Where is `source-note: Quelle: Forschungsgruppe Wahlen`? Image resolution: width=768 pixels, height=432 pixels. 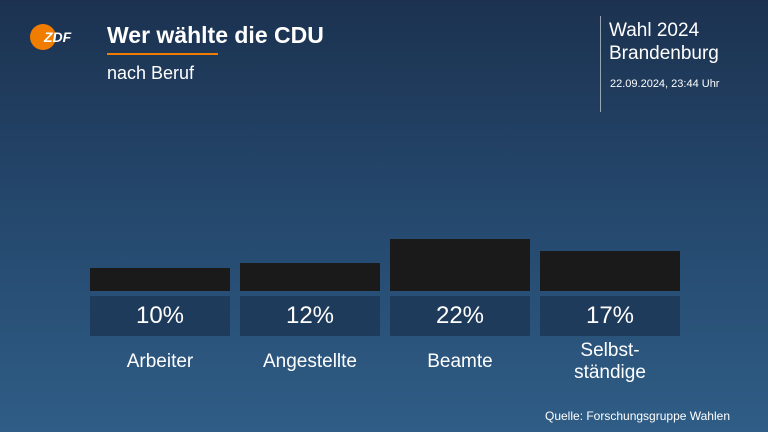 source-note: Quelle: Forschungsgruppe Wahlen is located at coordinates (637, 416).